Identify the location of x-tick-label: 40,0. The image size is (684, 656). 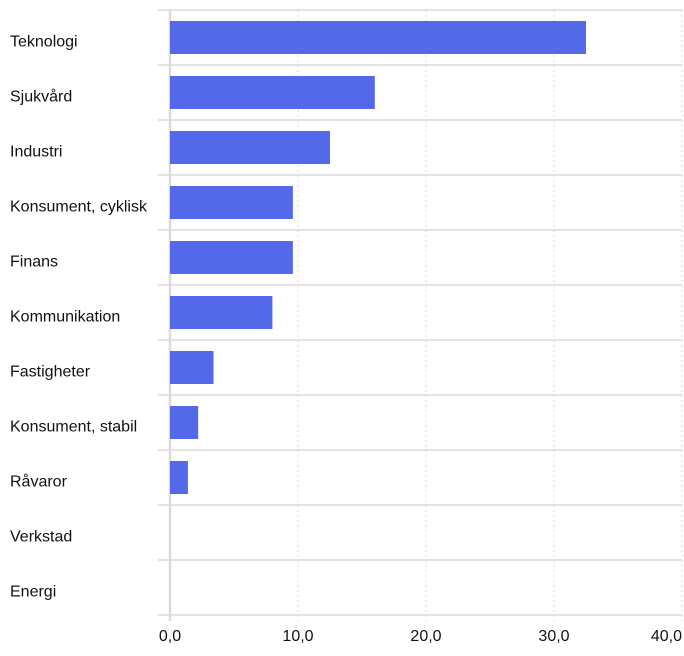
(666, 636).